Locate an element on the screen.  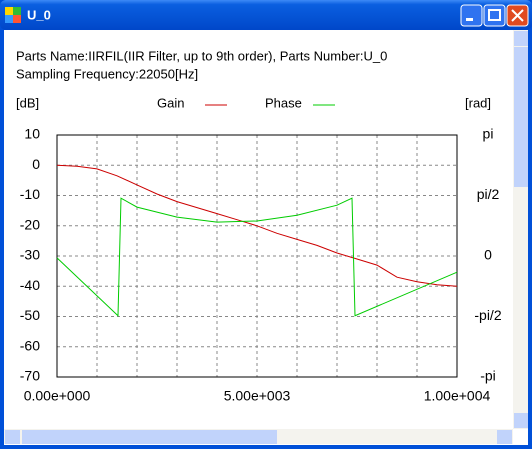
y-axis-unit: [dB] is located at coordinates (27, 102).